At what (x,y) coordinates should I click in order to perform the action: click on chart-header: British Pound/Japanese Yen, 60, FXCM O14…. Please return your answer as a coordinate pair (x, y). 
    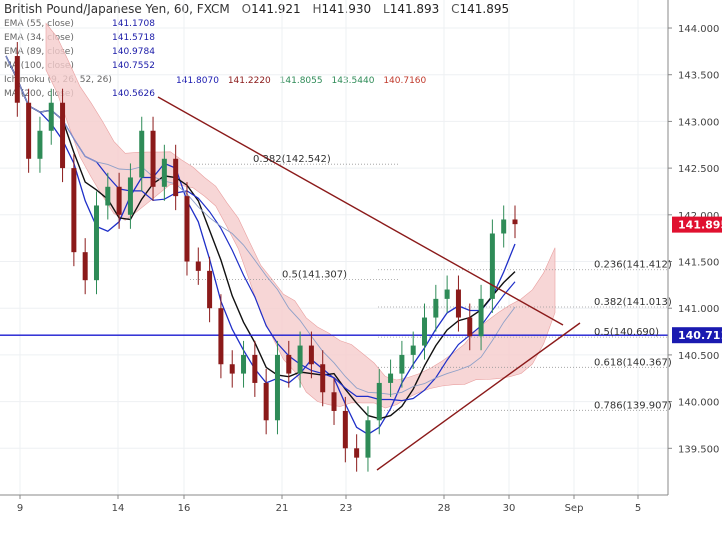
    Looking at the image, I should click on (256, 9).